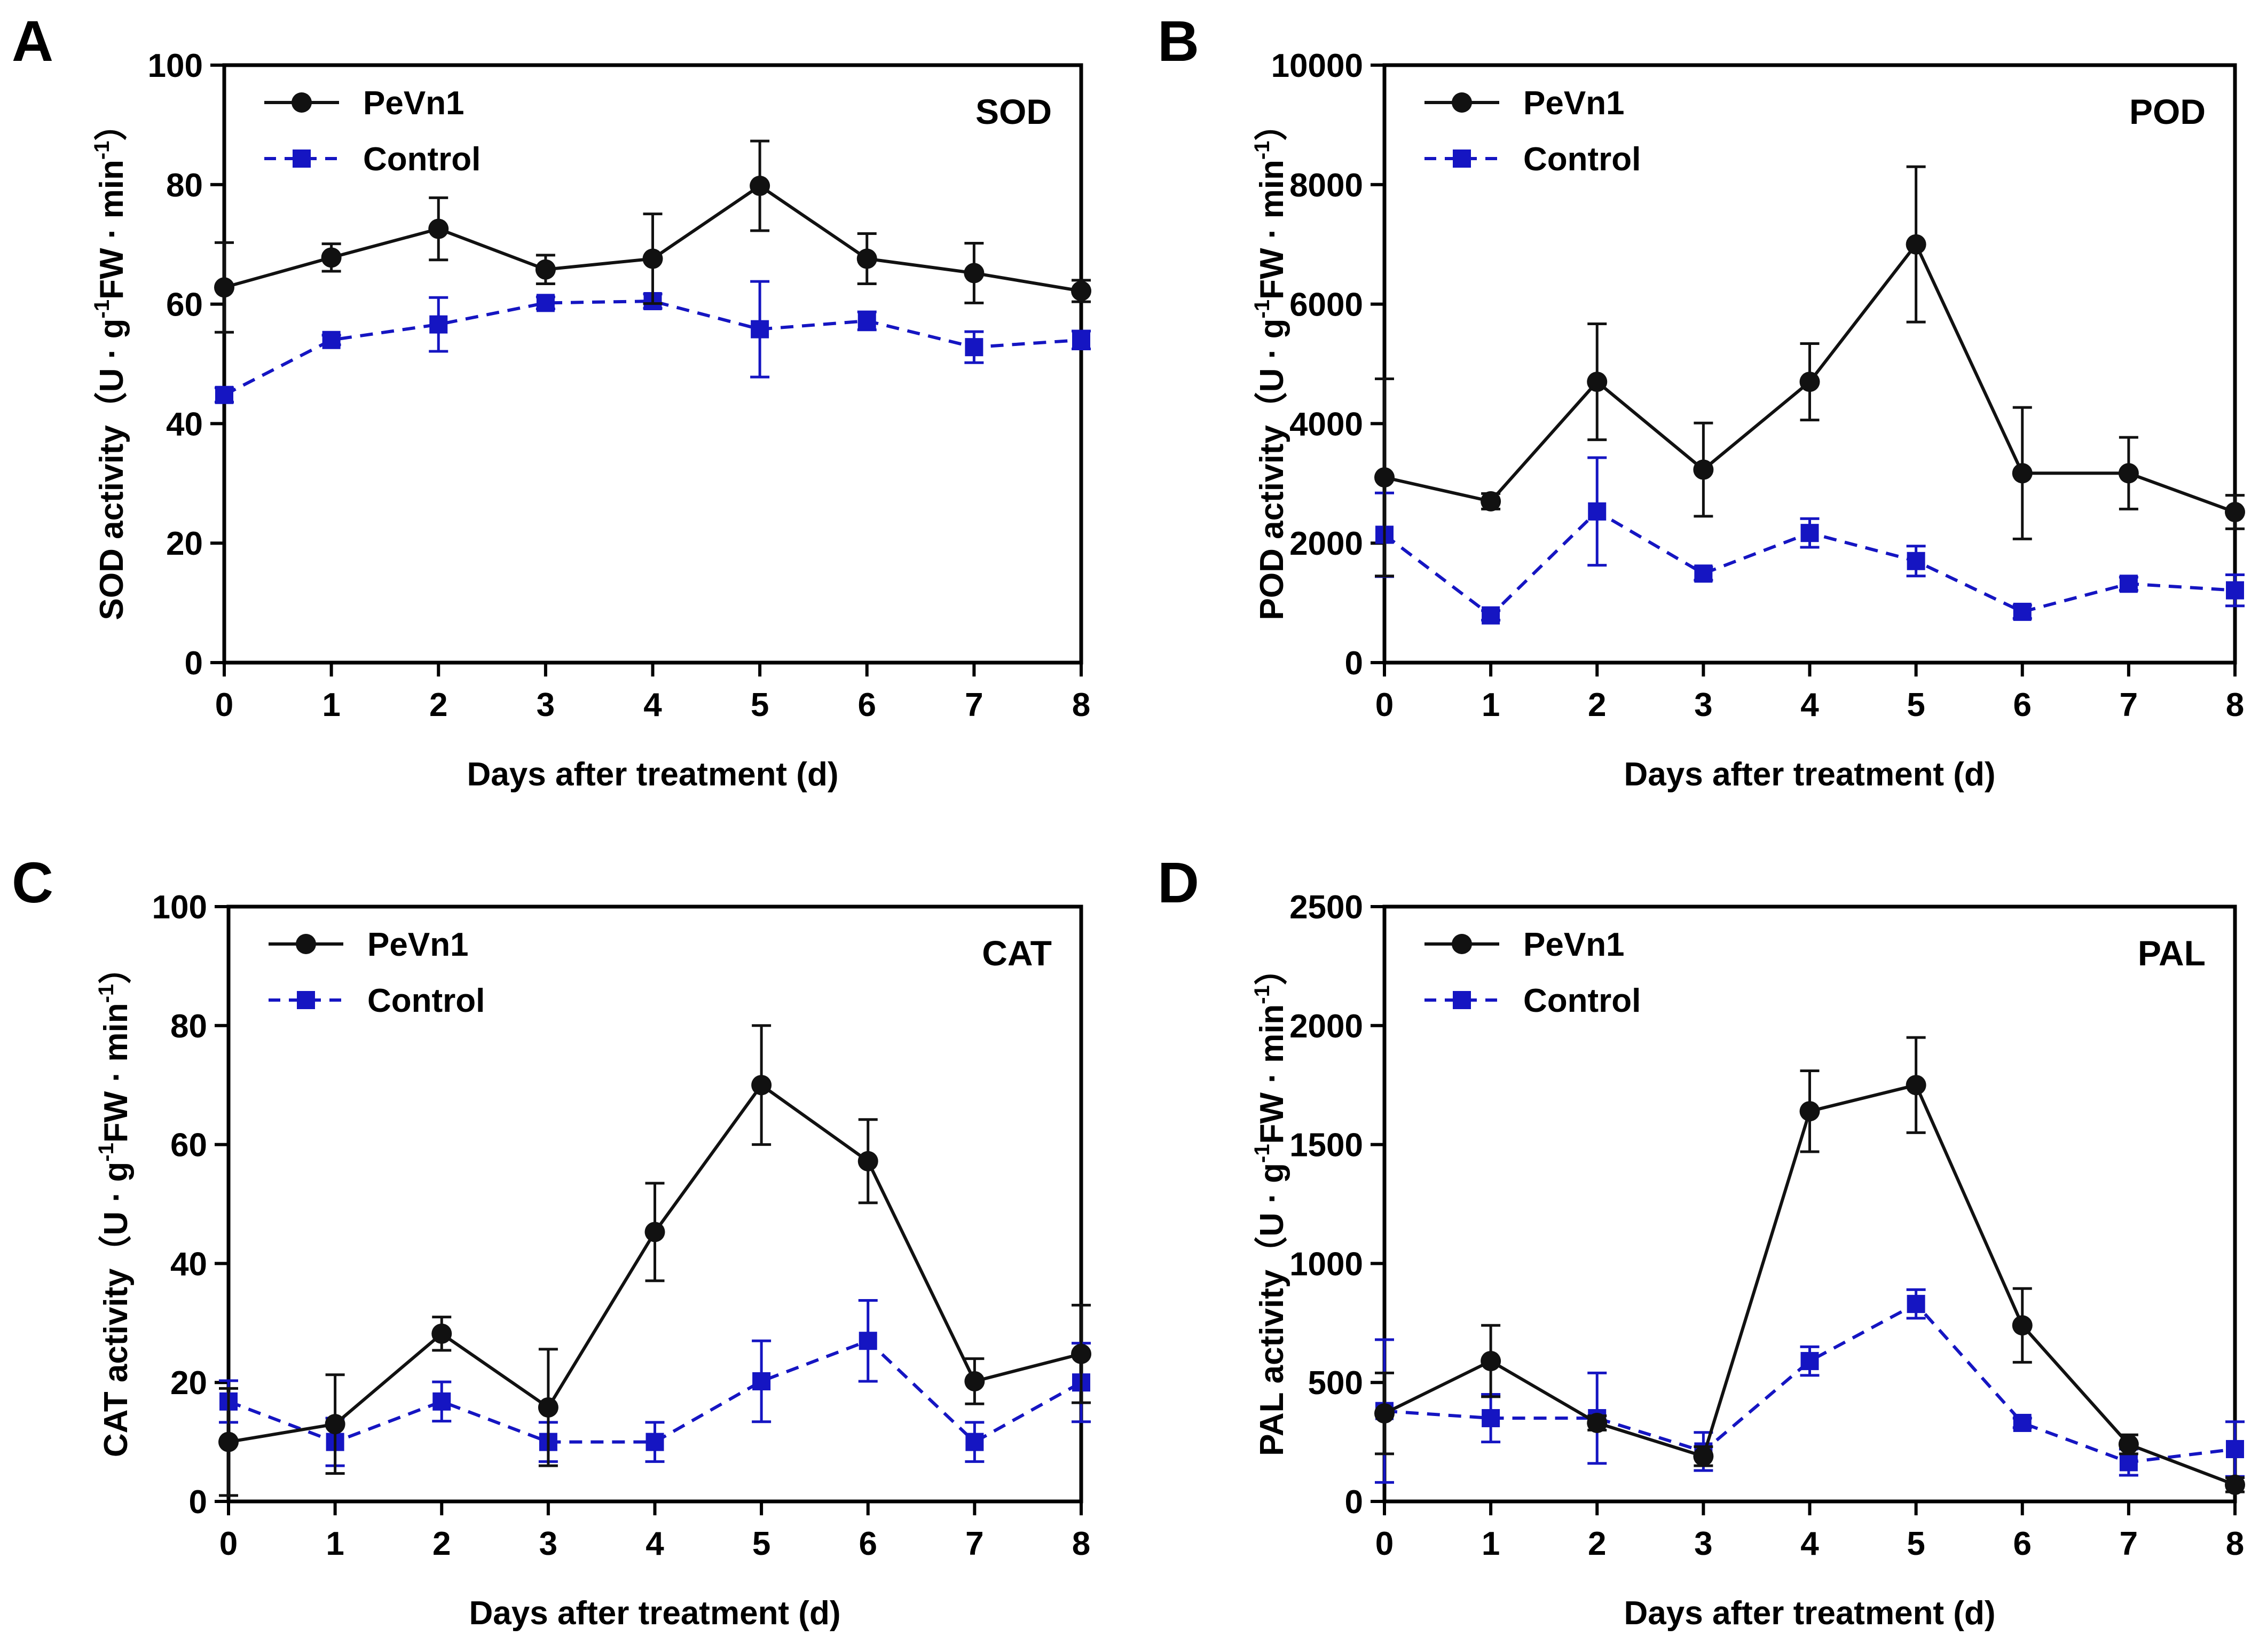 The height and width of the screenshot is (1652, 2259). I want to click on y-tick-label: 60, so click(188, 1145).